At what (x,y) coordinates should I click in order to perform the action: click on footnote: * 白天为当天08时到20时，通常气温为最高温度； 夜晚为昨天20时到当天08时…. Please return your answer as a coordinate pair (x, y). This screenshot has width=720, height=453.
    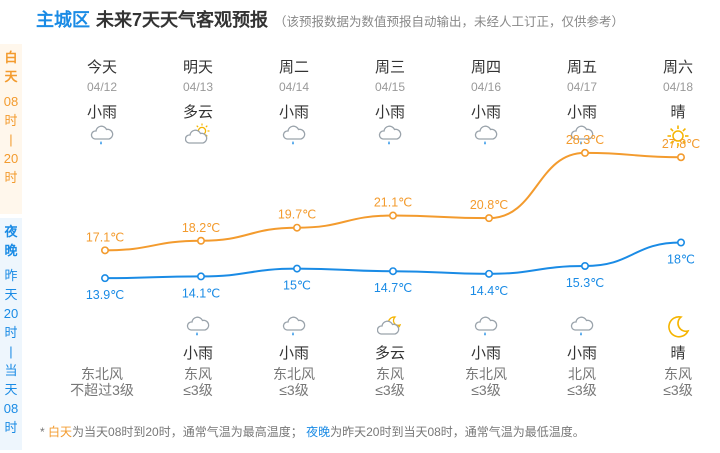
    Looking at the image, I should click on (312, 431).